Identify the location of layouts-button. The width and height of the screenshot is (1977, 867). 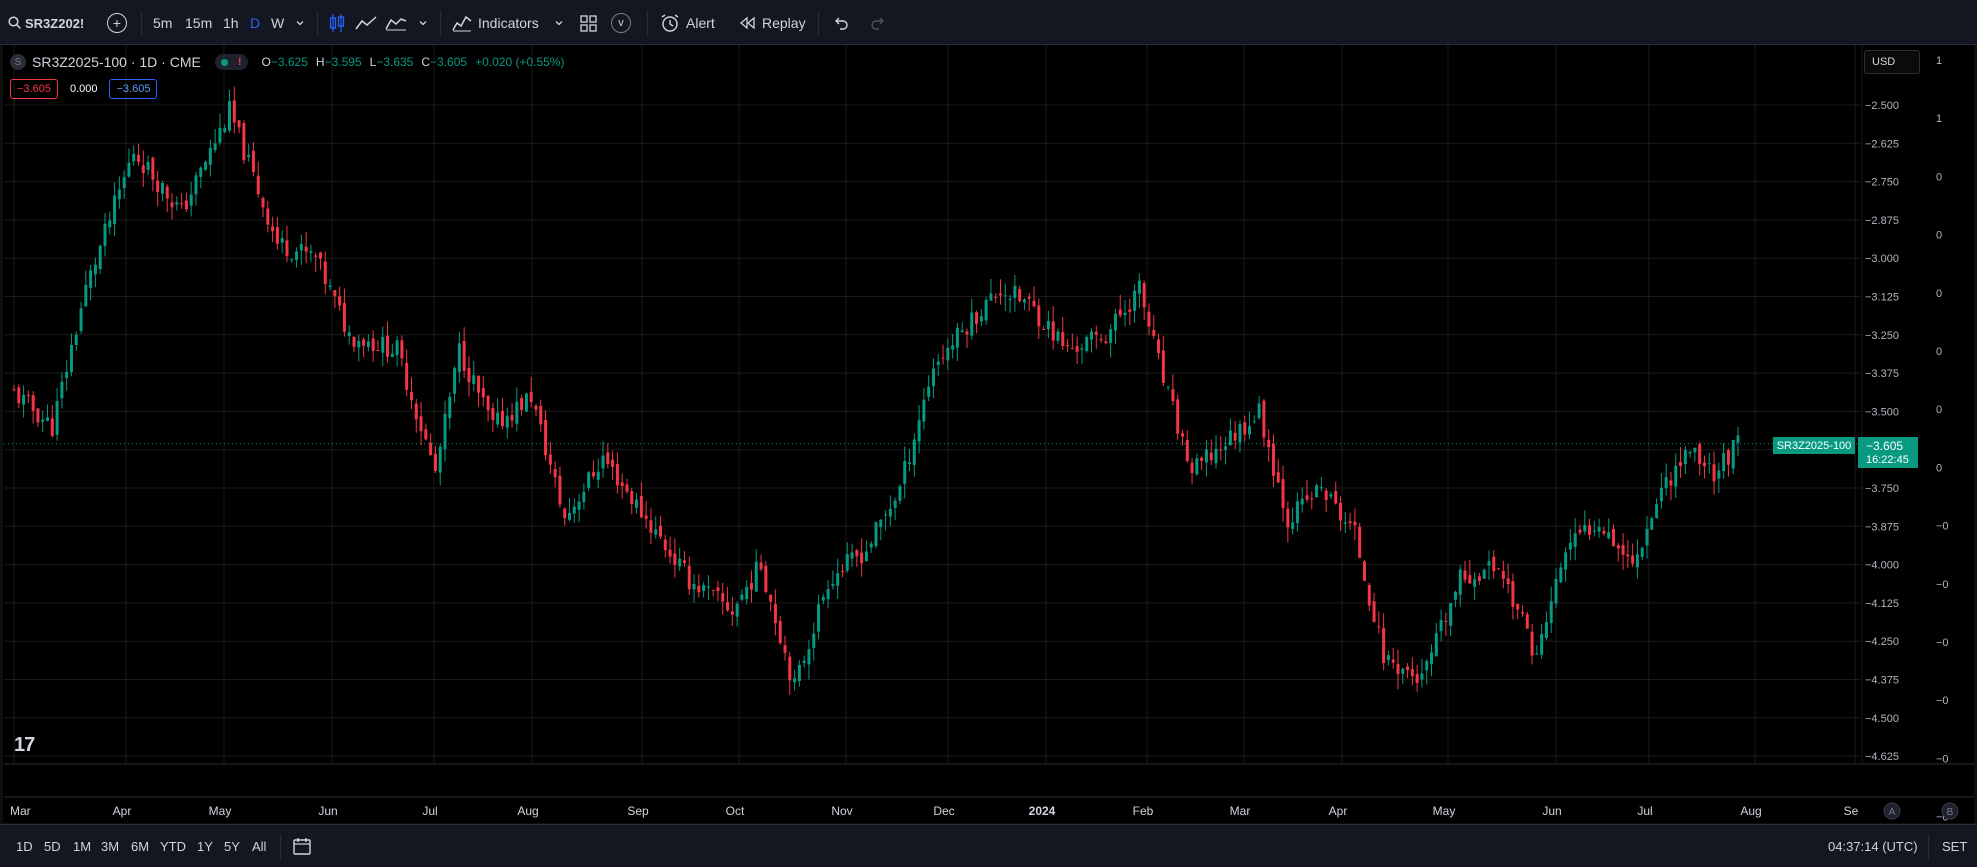
(588, 23).